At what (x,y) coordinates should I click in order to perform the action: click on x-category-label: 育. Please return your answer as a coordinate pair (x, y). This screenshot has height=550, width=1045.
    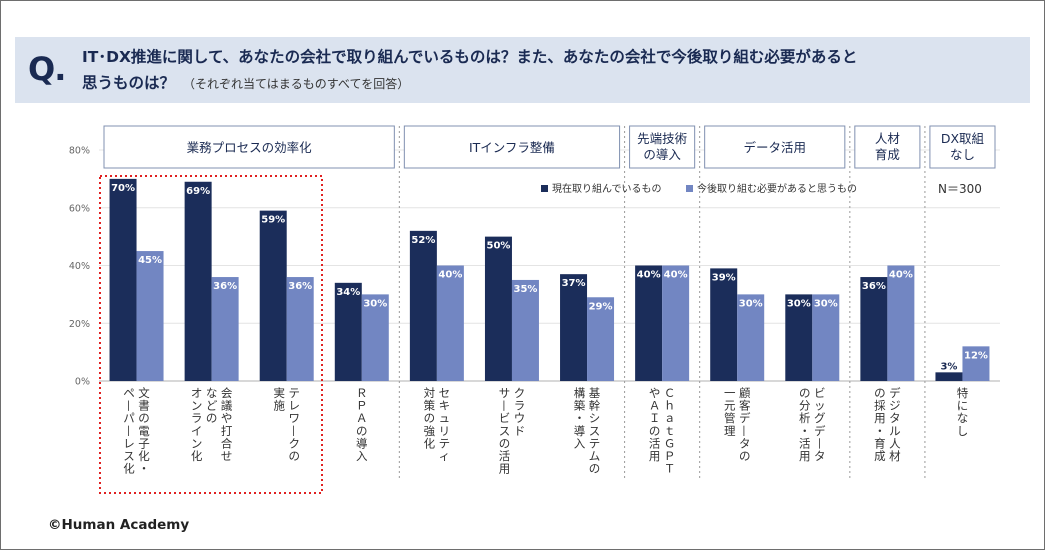
    Looking at the image, I should click on (880, 443).